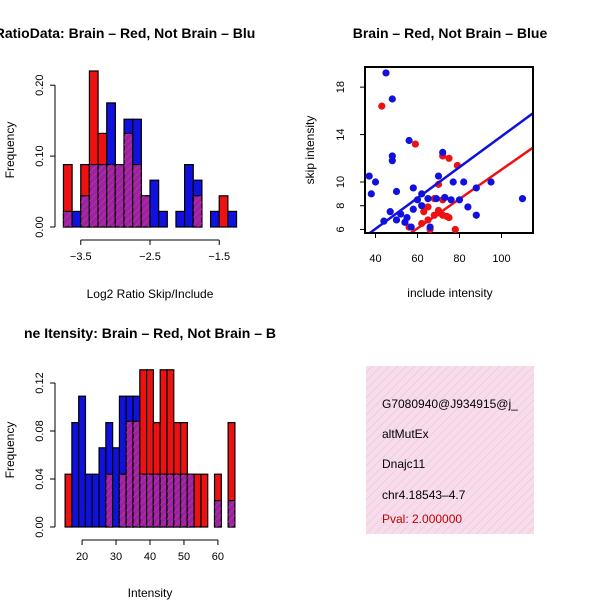 Image resolution: width=600 pixels, height=600 pixels. I want to click on event-type-text: altMutEx, so click(405, 434).